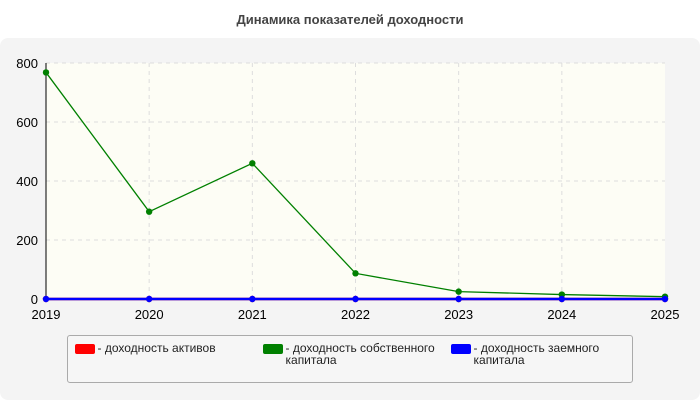 Image resolution: width=700 pixels, height=400 pixels. Describe the element at coordinates (27, 240) in the screenshot. I see `y-tick-label: 200` at that location.